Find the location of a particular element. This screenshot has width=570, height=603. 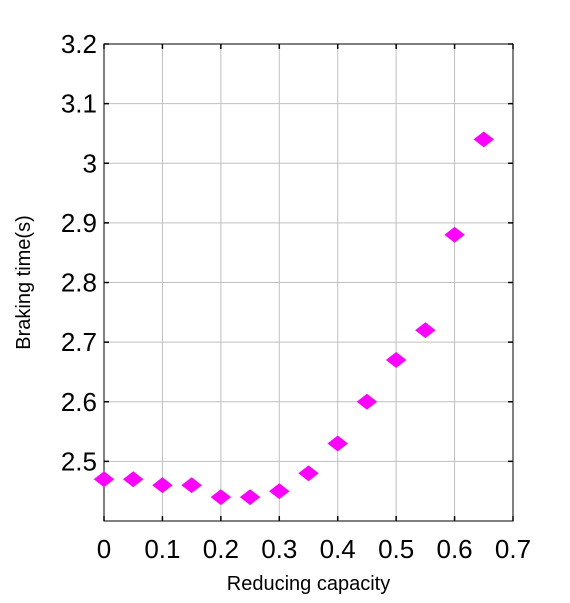

x-tick-label: 0.6 is located at coordinates (454, 549).